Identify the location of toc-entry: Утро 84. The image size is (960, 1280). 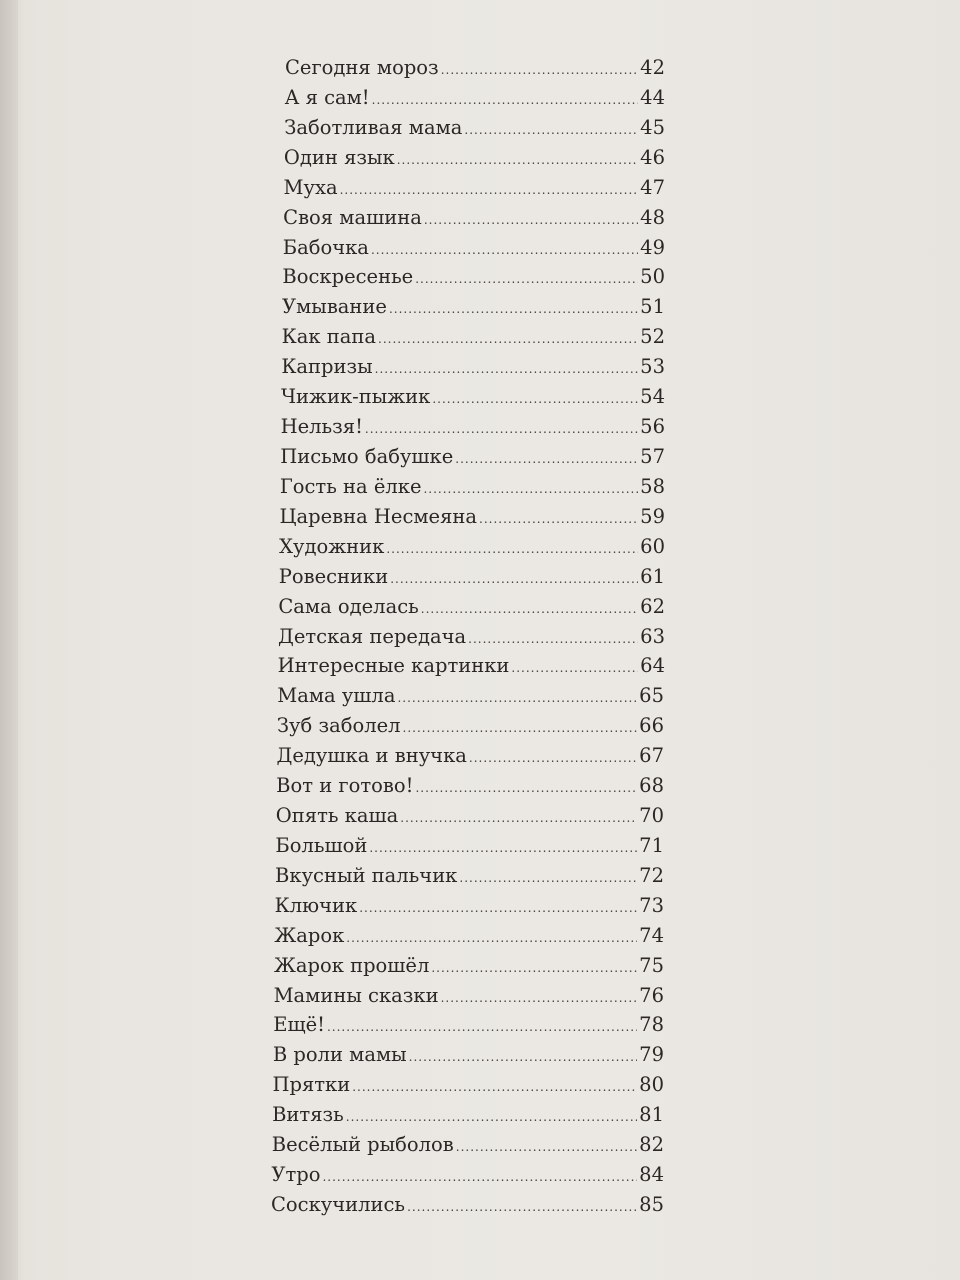
(467, 1175).